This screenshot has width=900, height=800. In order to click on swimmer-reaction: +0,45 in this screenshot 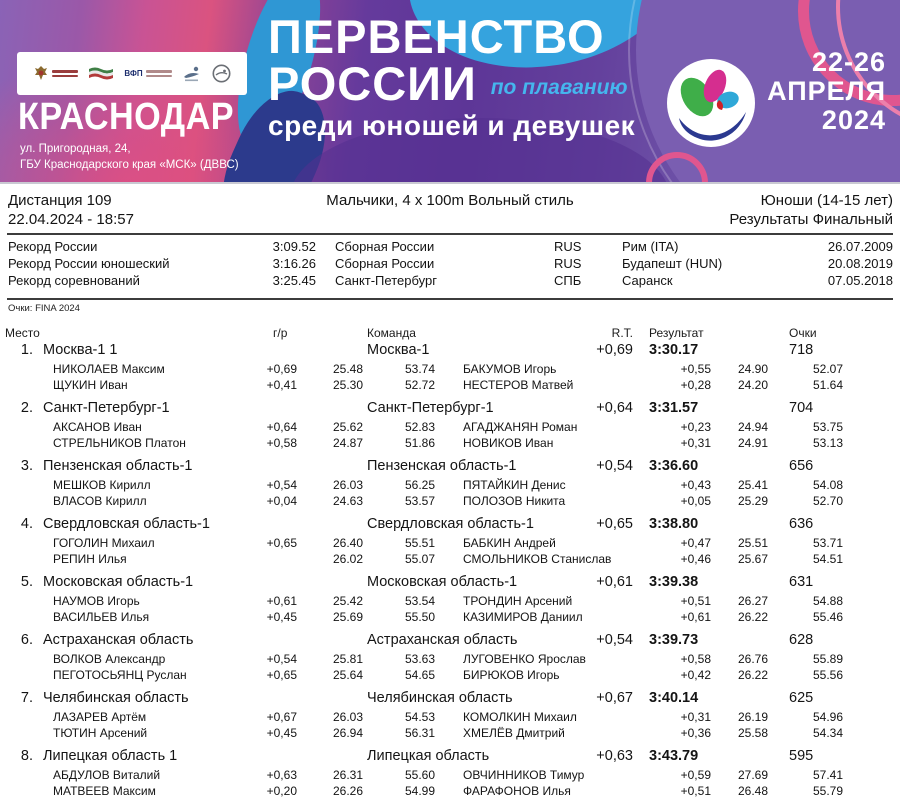, I will do `click(281, 733)`.